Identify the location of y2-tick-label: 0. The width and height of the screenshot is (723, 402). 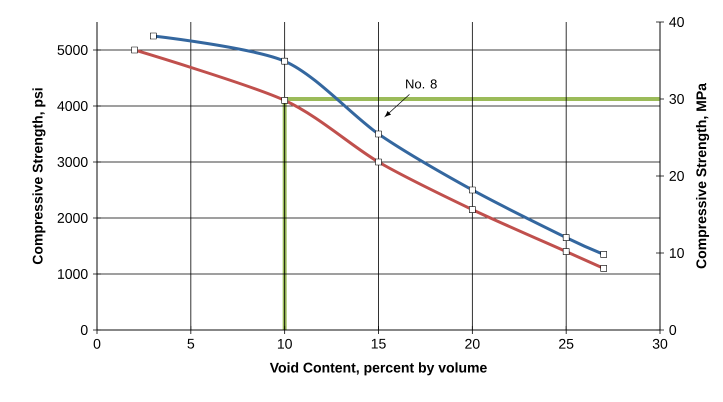
(672, 330).